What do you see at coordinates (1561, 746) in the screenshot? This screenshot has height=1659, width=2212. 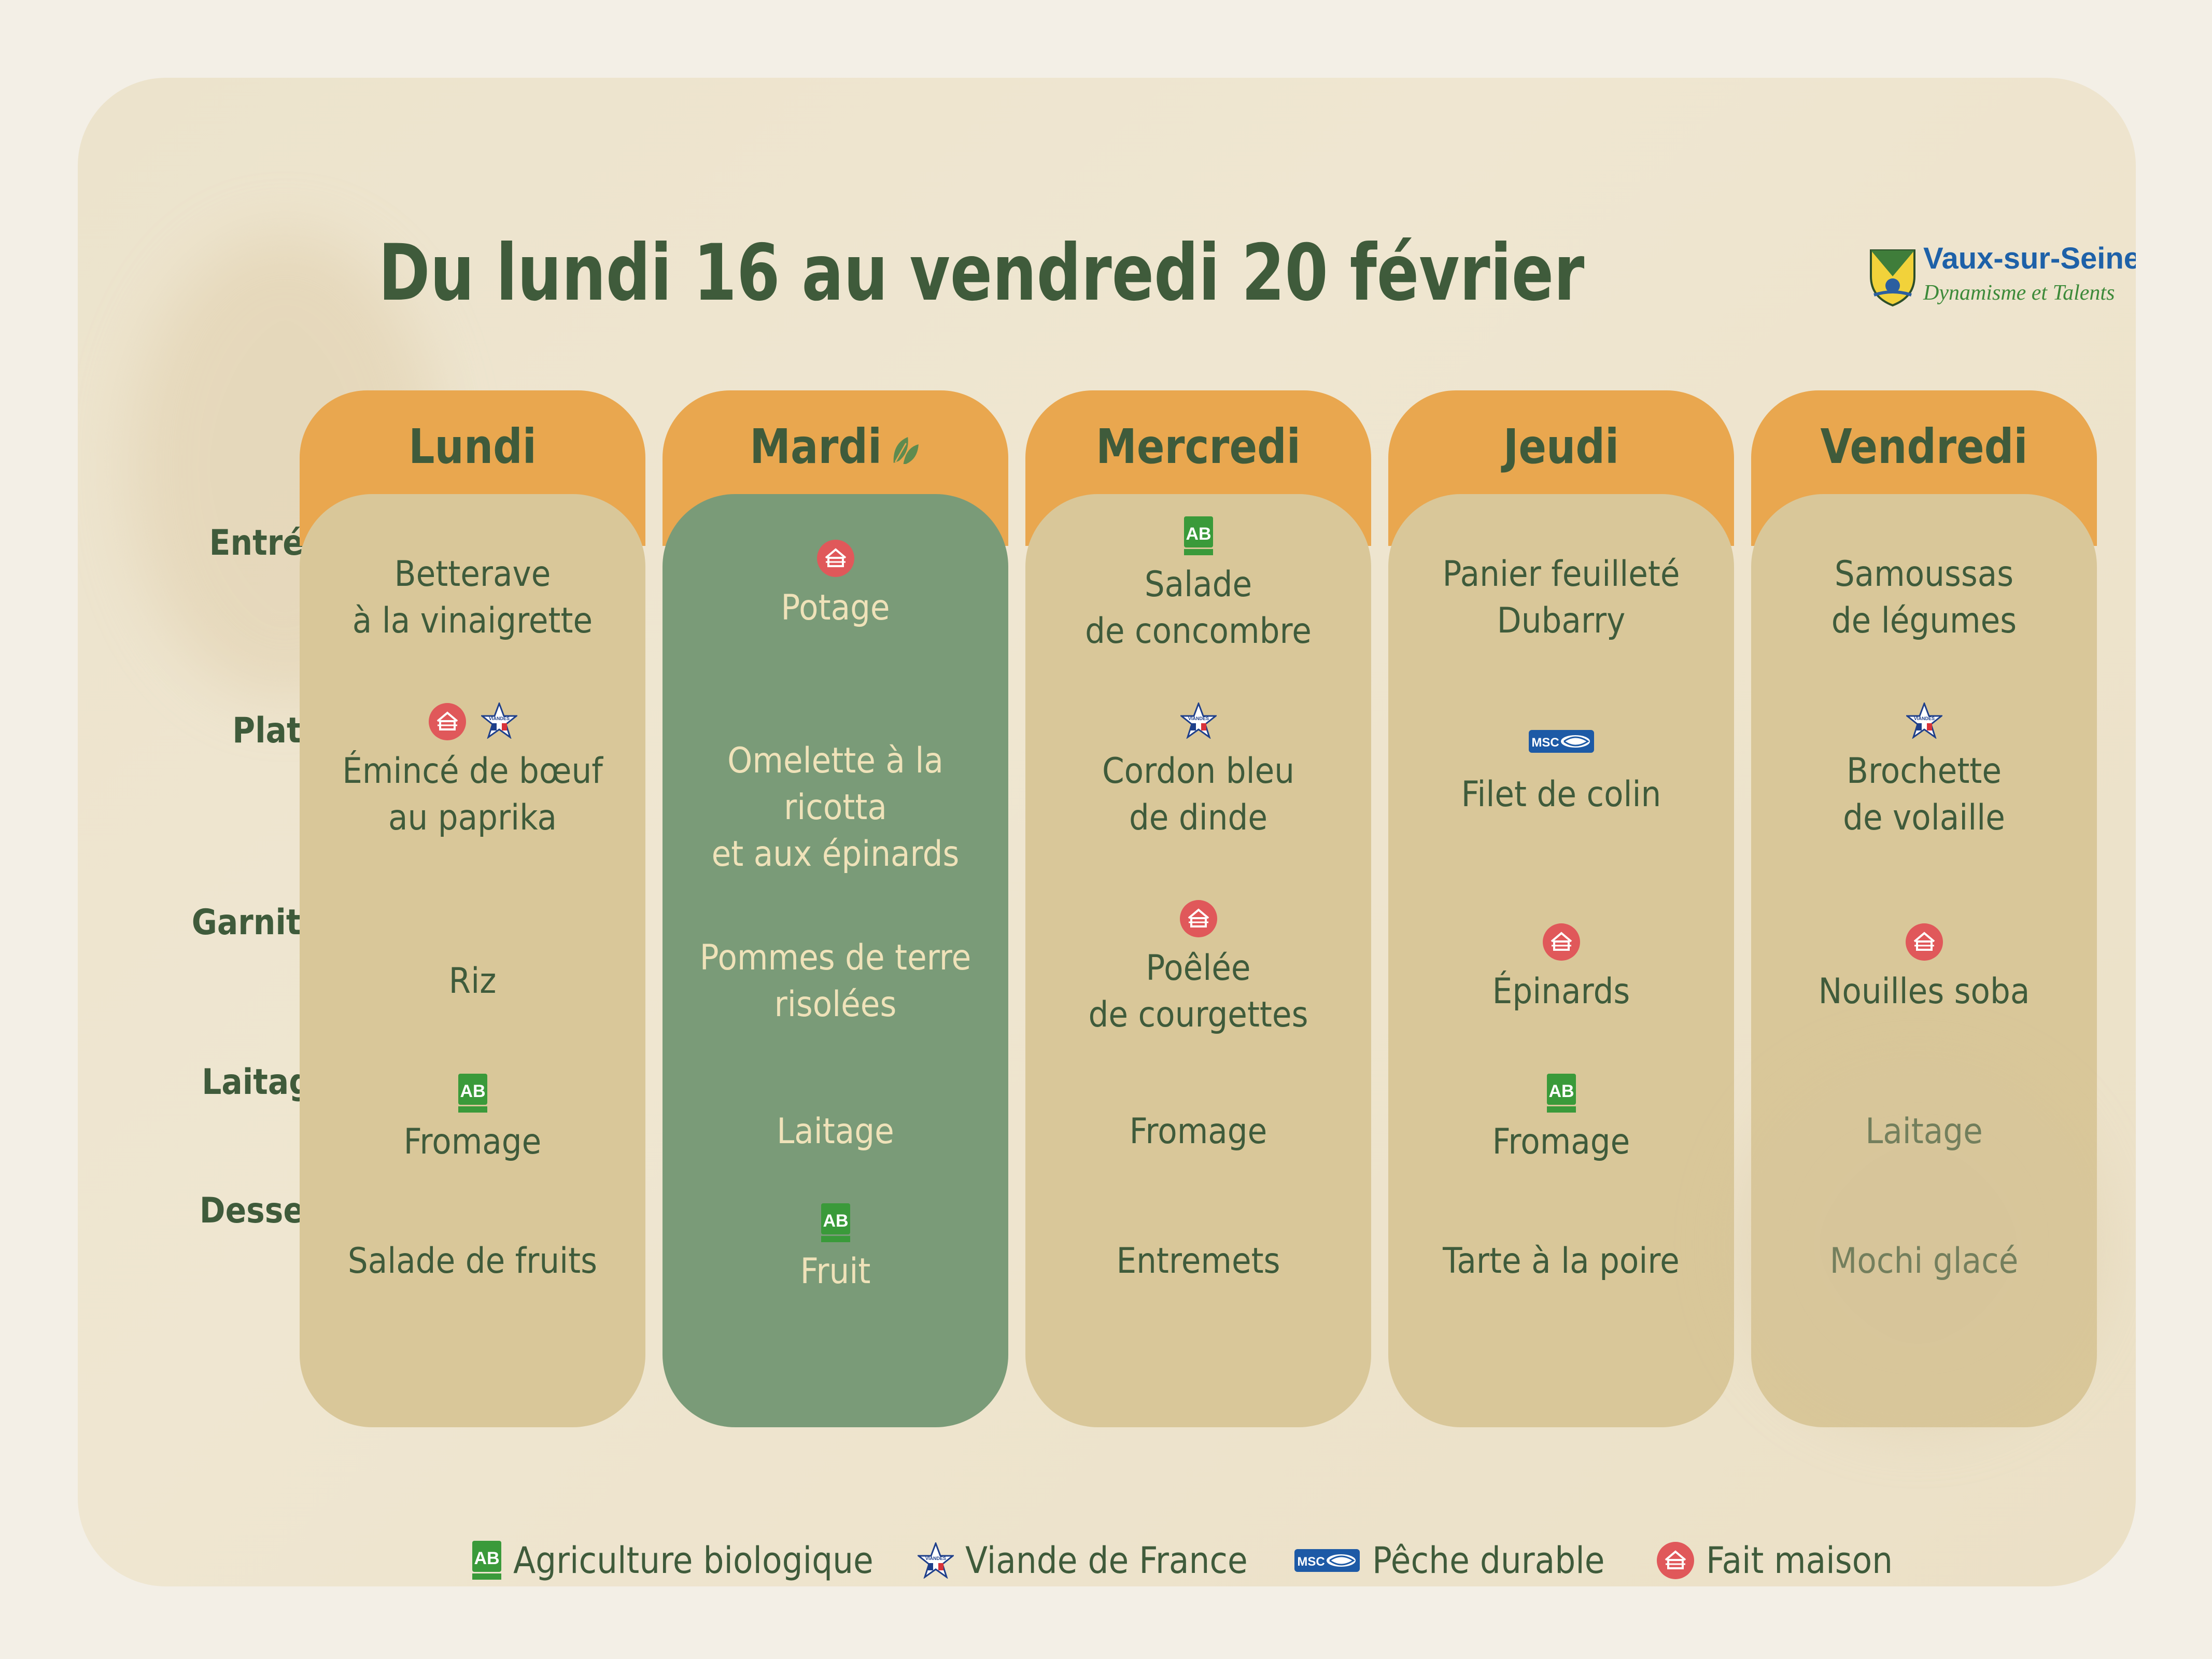 I see `item-icons: MSC` at bounding box center [1561, 746].